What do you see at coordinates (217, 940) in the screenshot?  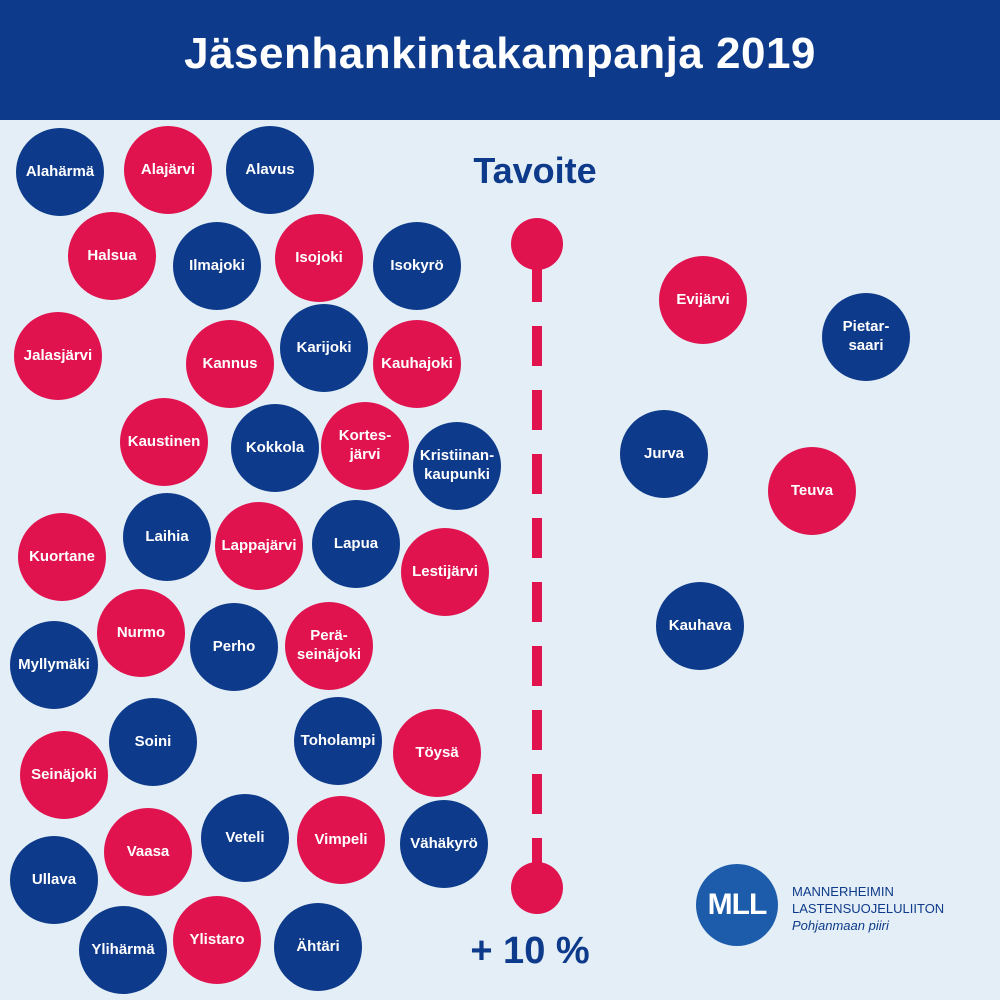 I see `municipality-bubble: Ylistaro` at bounding box center [217, 940].